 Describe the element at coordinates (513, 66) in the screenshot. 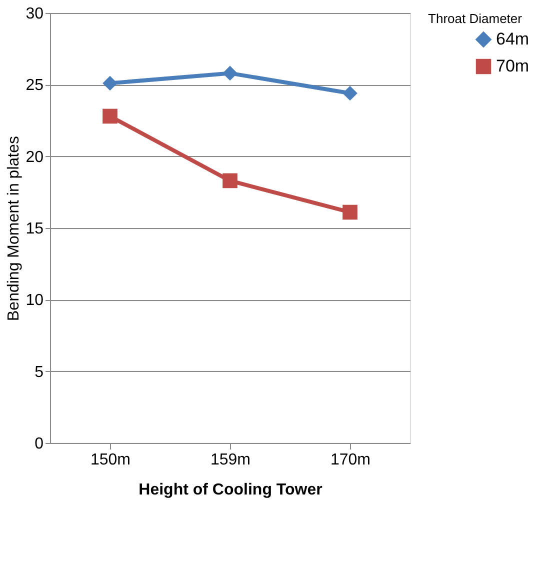

I see `legend-label: 70m` at that location.